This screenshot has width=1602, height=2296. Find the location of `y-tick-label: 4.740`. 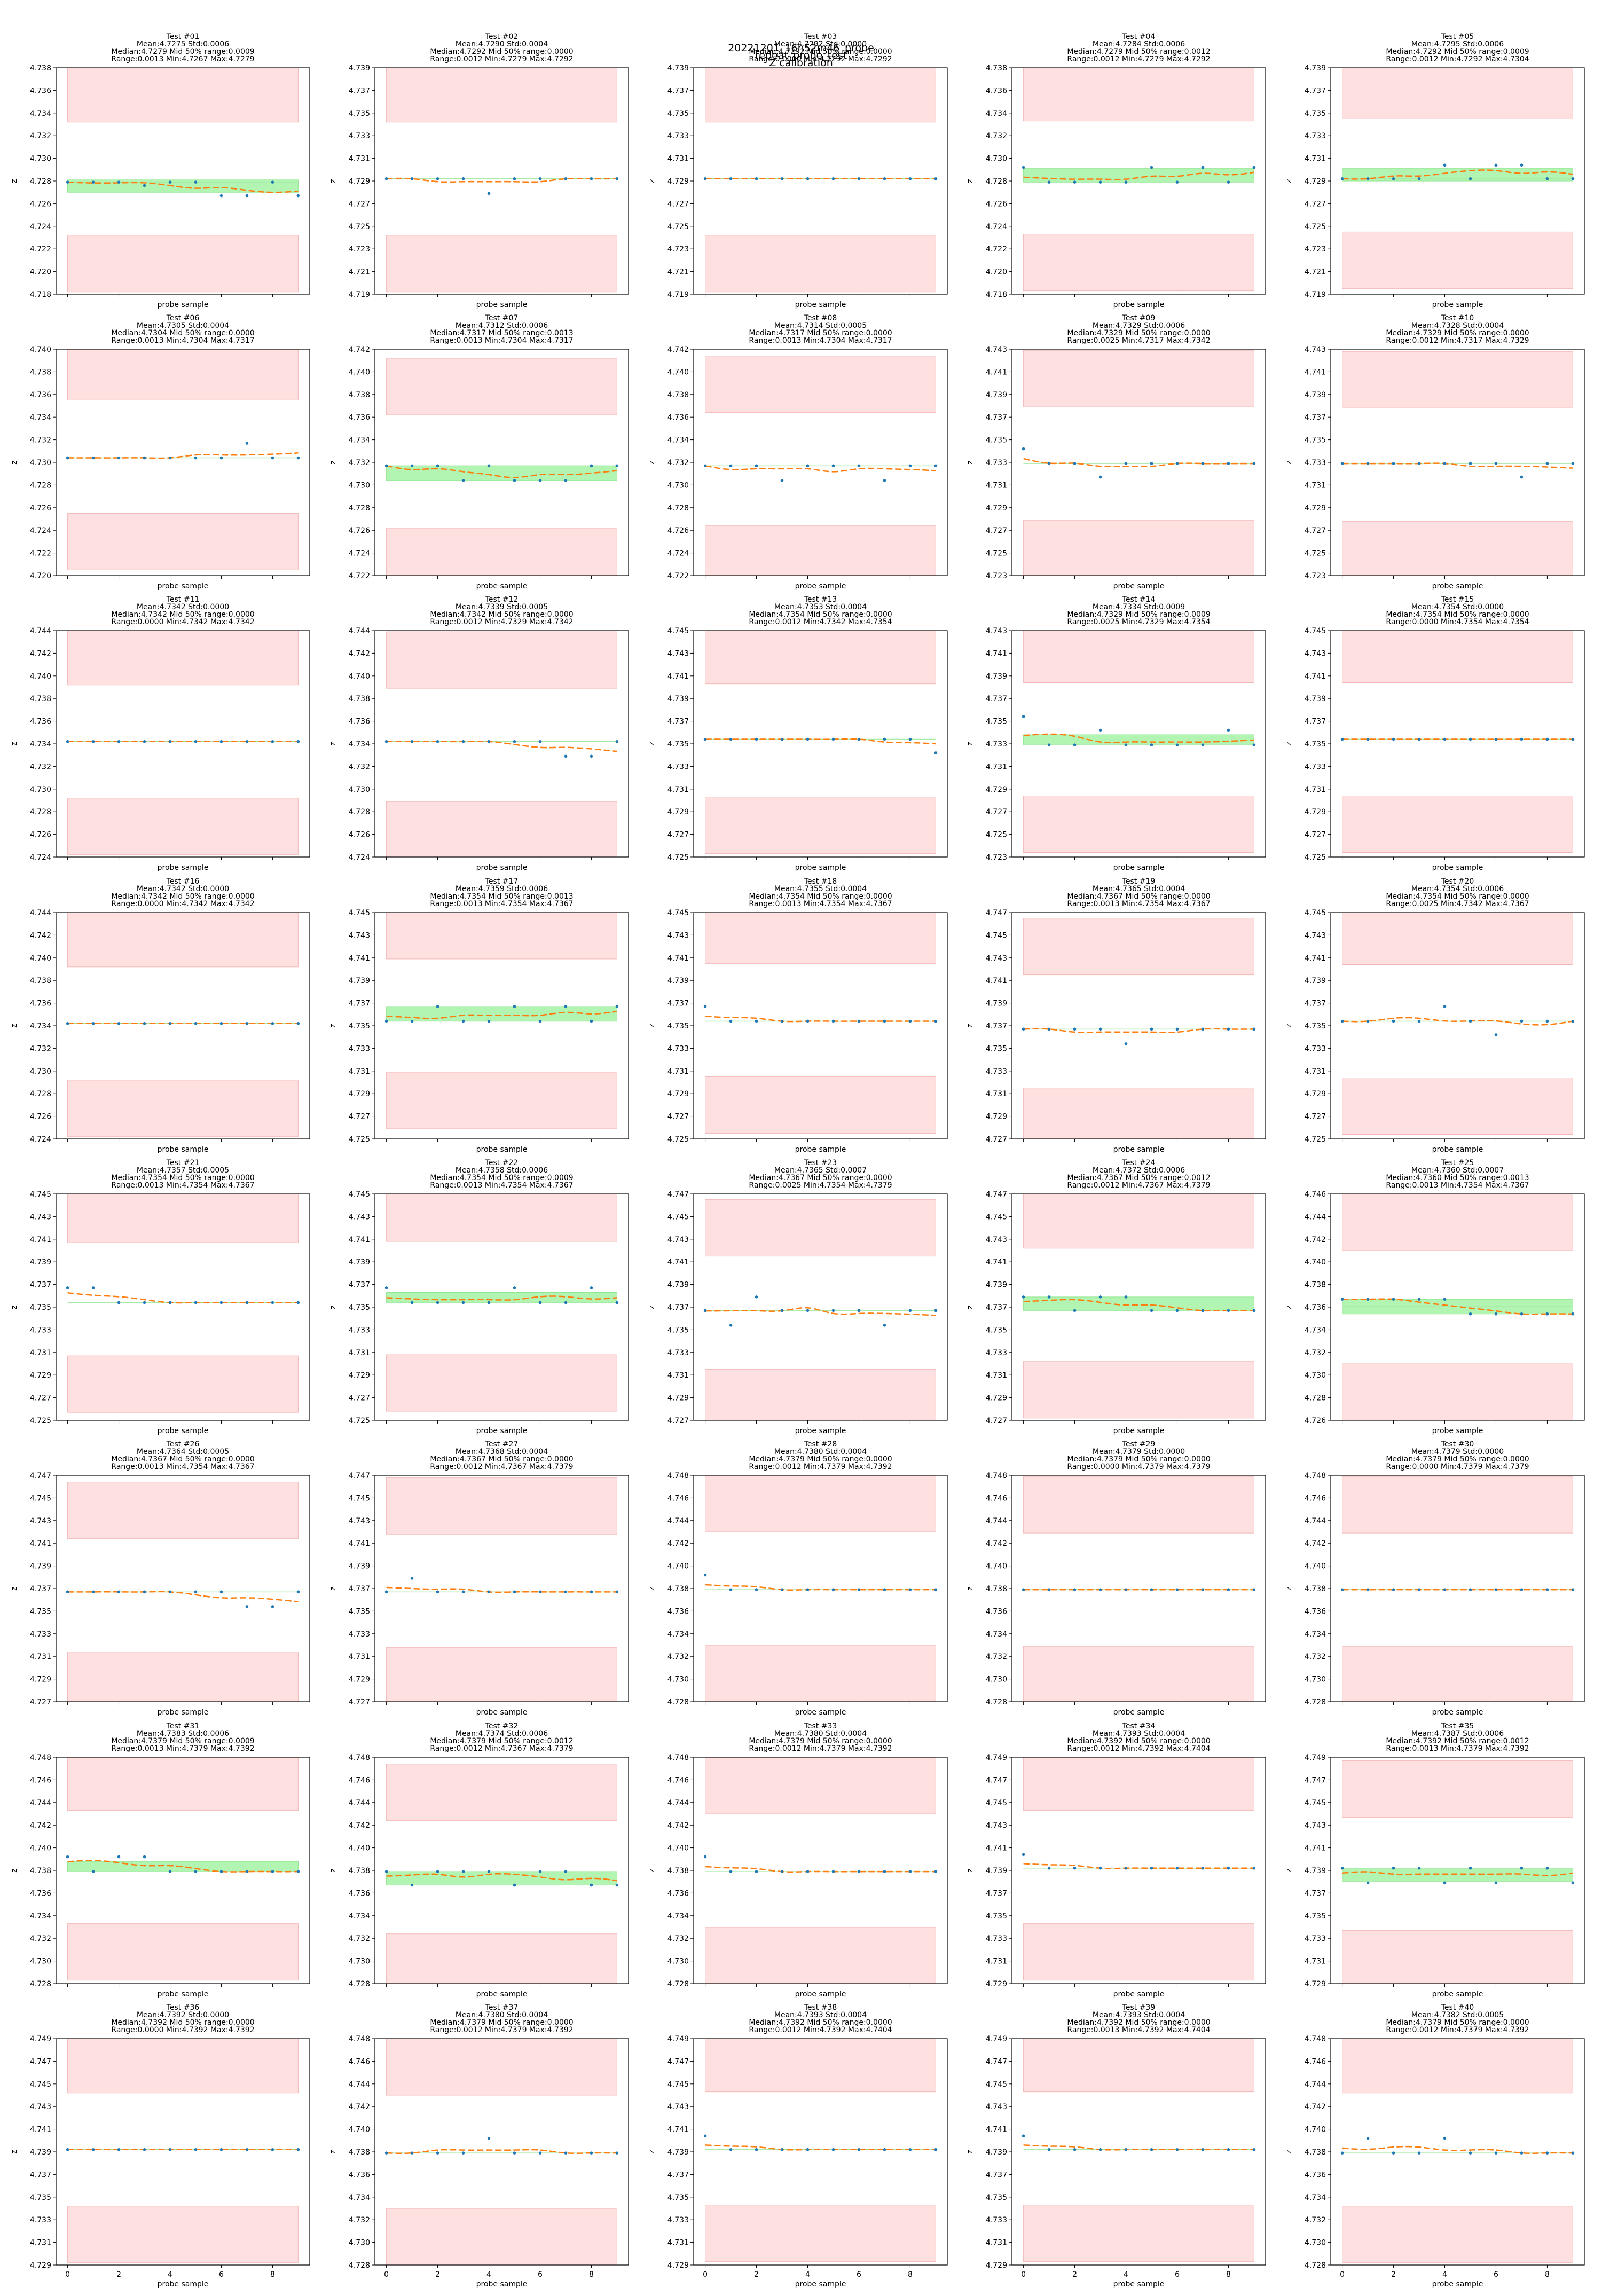

y-tick-label: 4.740 is located at coordinates (359, 676).